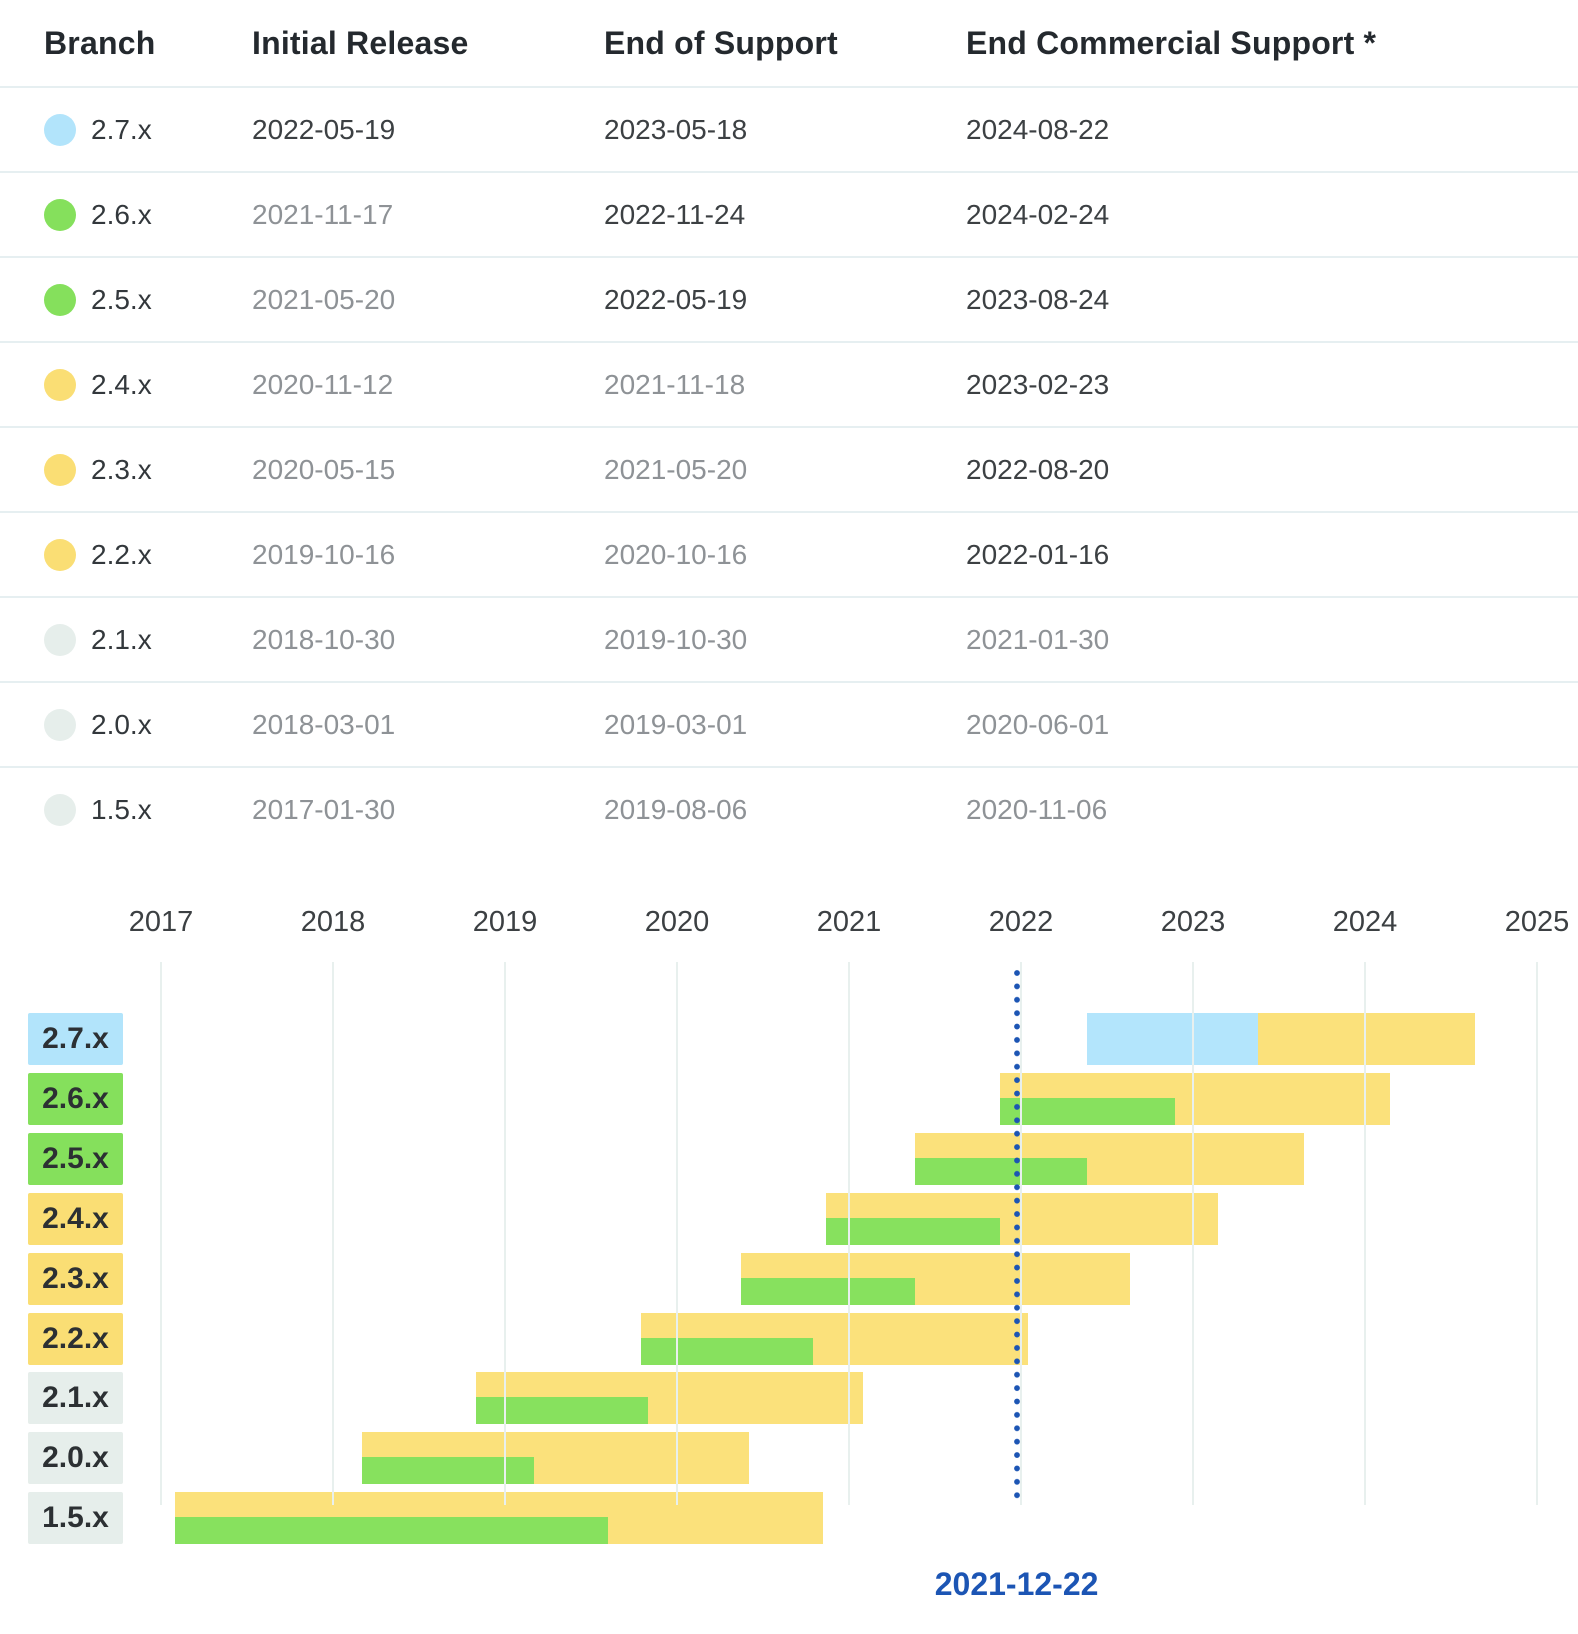  Describe the element at coordinates (789, 808) in the screenshot. I see `table-row: 1.5.x 2017-01-30 2019-08-06 2020-11-06` at that location.